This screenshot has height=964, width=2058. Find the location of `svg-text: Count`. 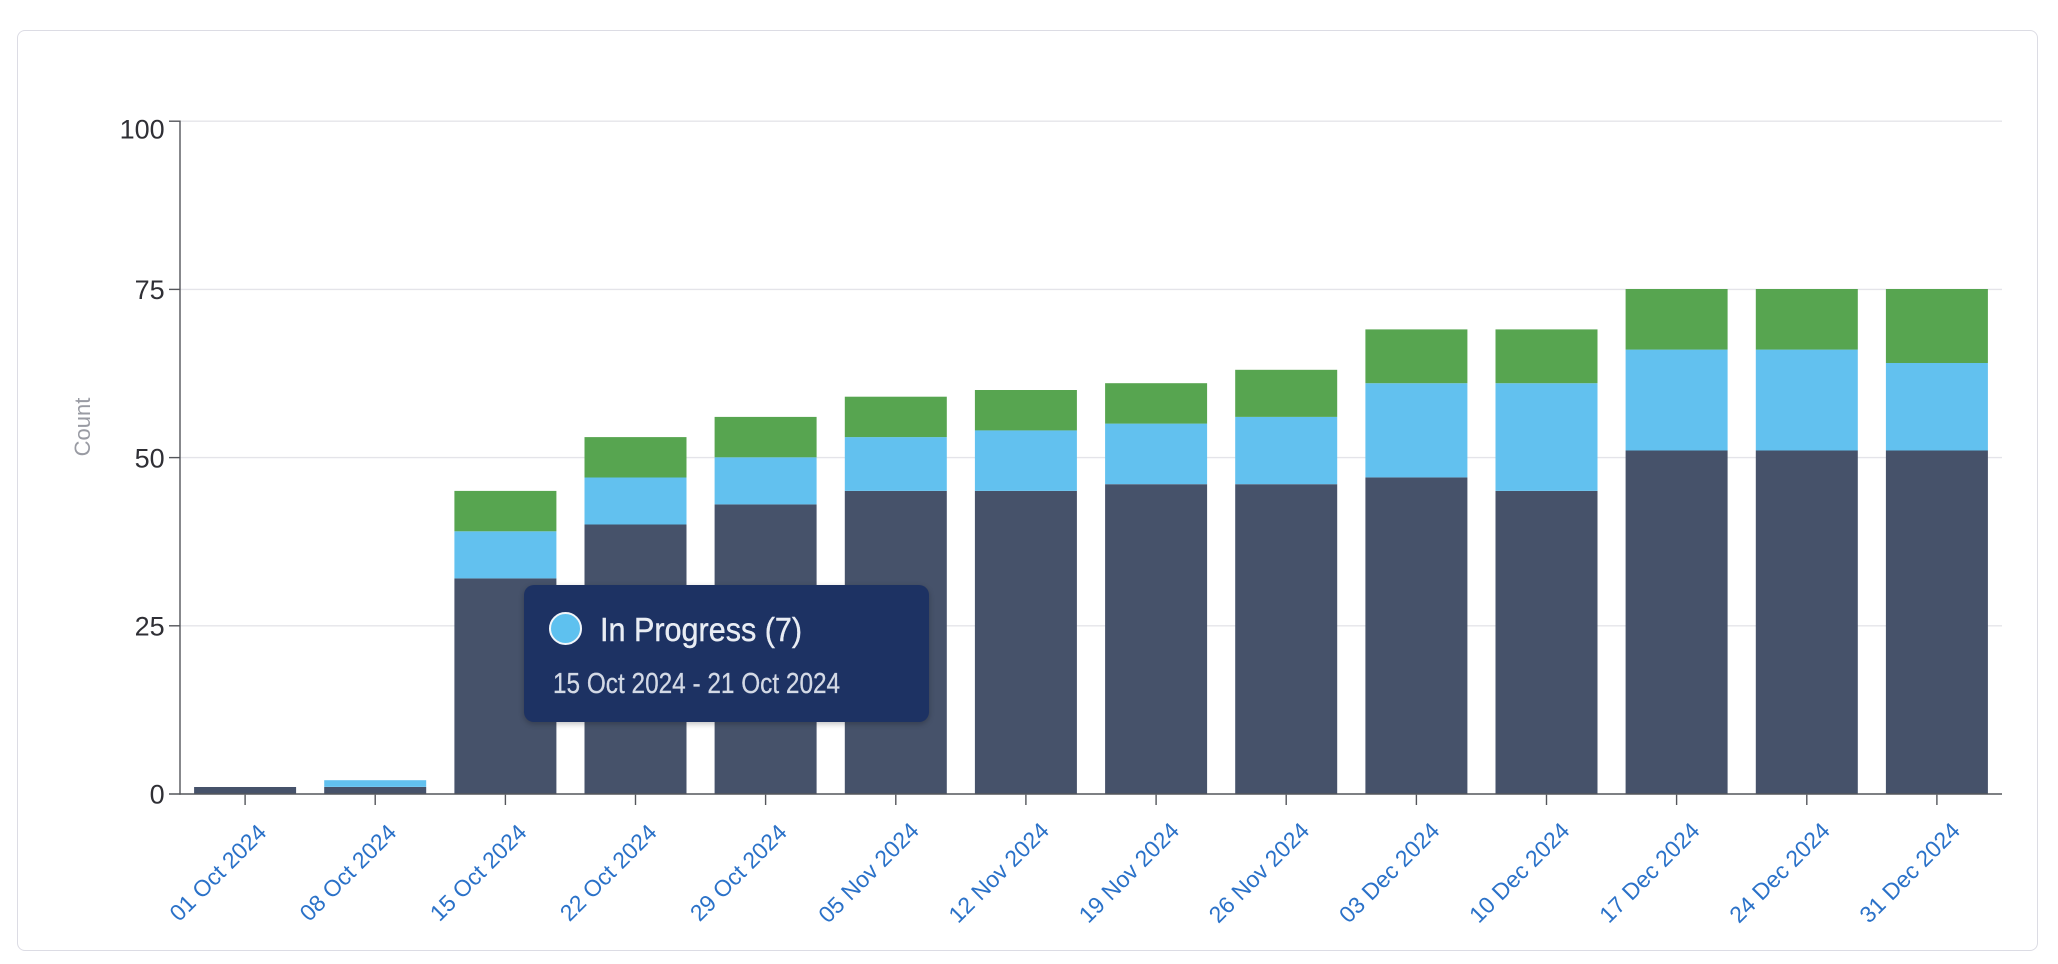

svg-text: Count is located at coordinates (82, 427).